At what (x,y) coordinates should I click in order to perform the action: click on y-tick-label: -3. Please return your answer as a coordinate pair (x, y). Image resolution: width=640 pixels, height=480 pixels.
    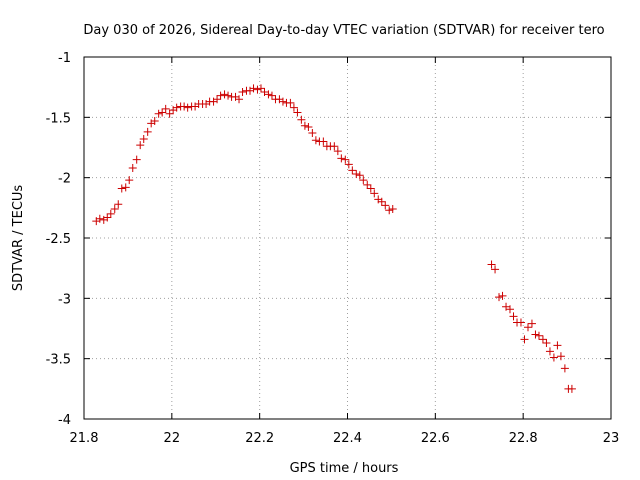
    Looking at the image, I should click on (64, 299).